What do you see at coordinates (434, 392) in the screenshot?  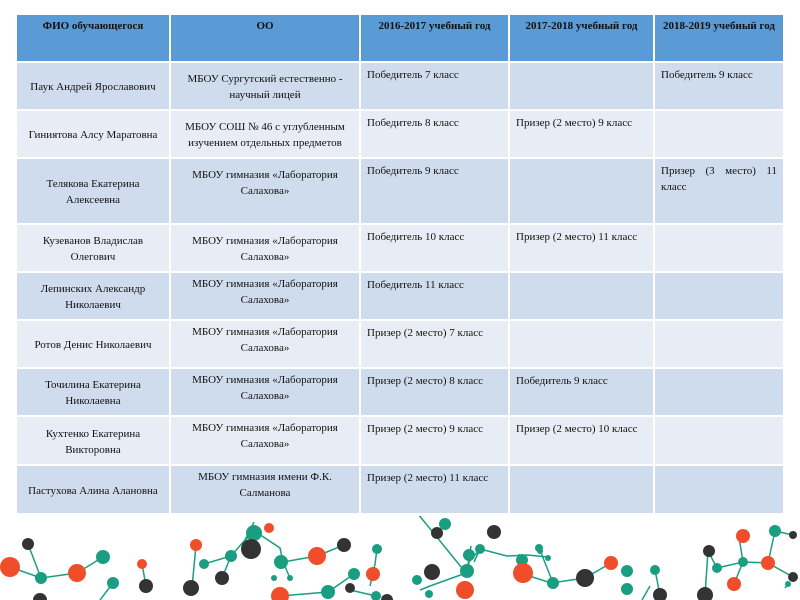 I see `result-2016-2017: Призер (2 место) 8 класс` at bounding box center [434, 392].